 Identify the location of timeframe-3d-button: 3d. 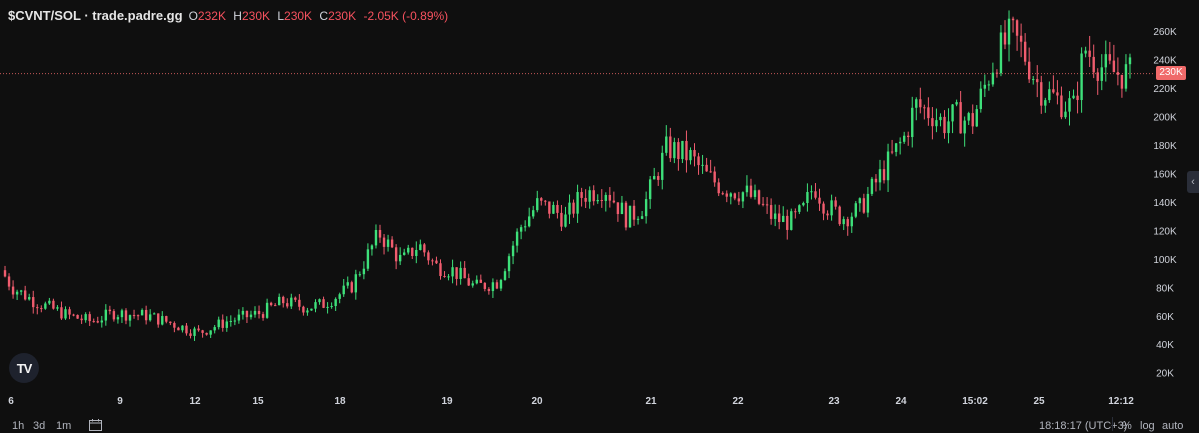
(39, 426).